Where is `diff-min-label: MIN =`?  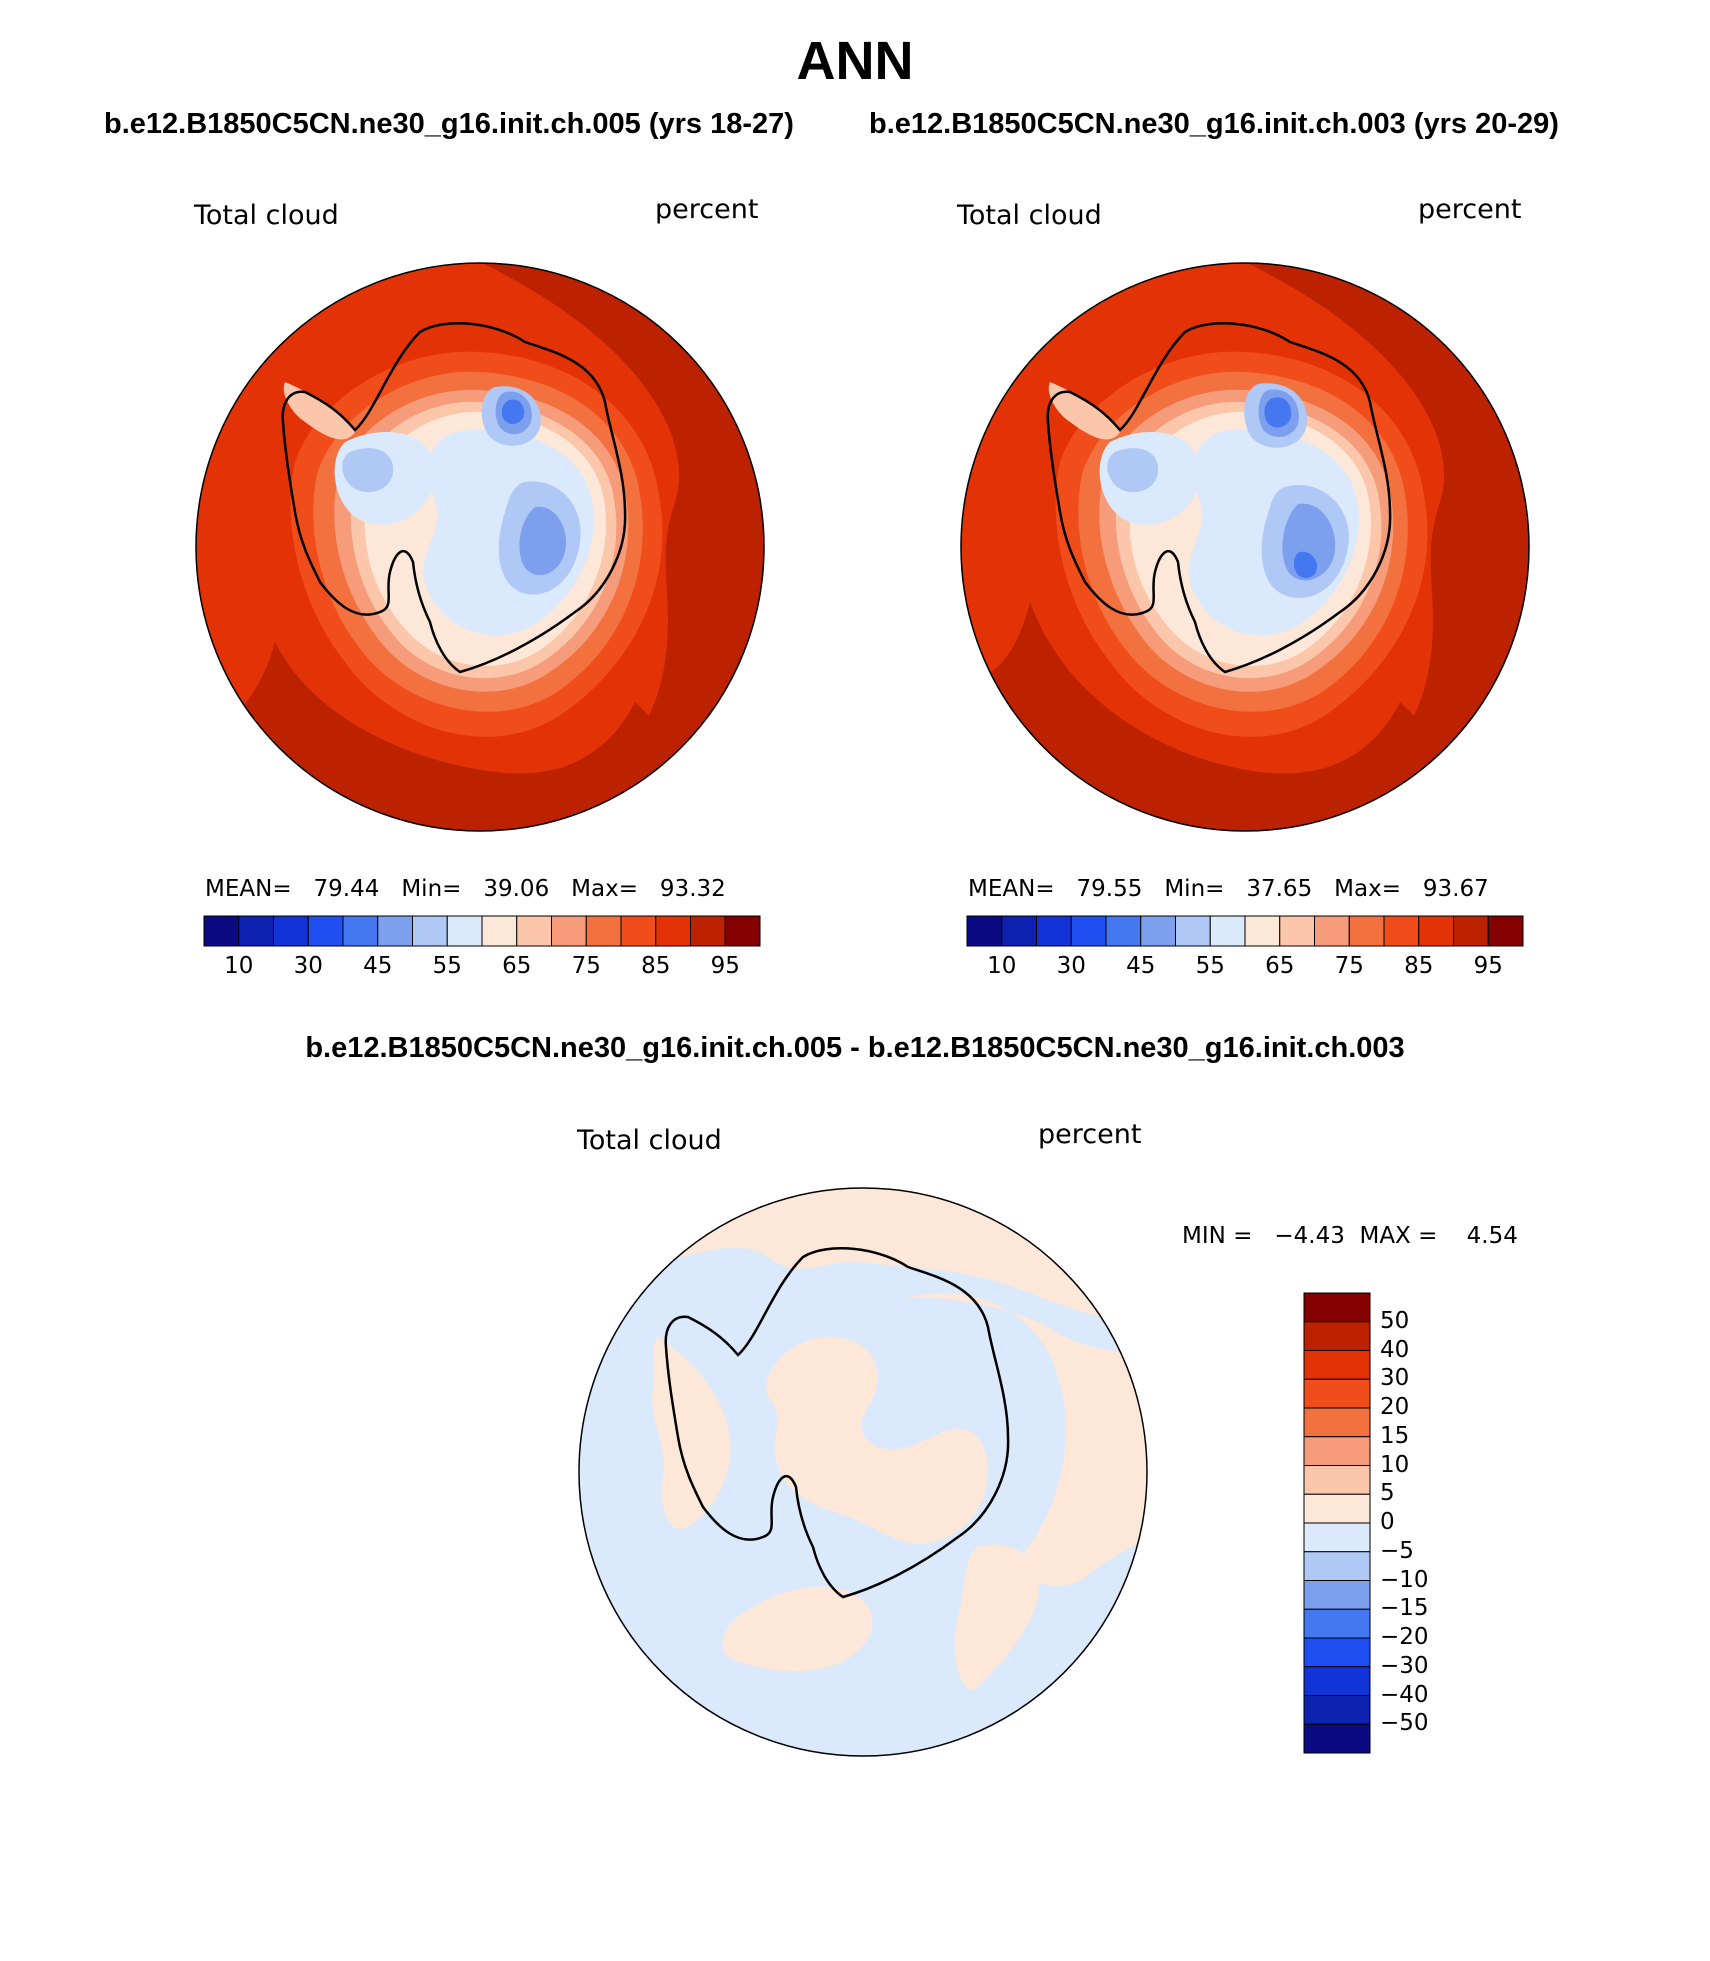 diff-min-label: MIN = is located at coordinates (1217, 1236).